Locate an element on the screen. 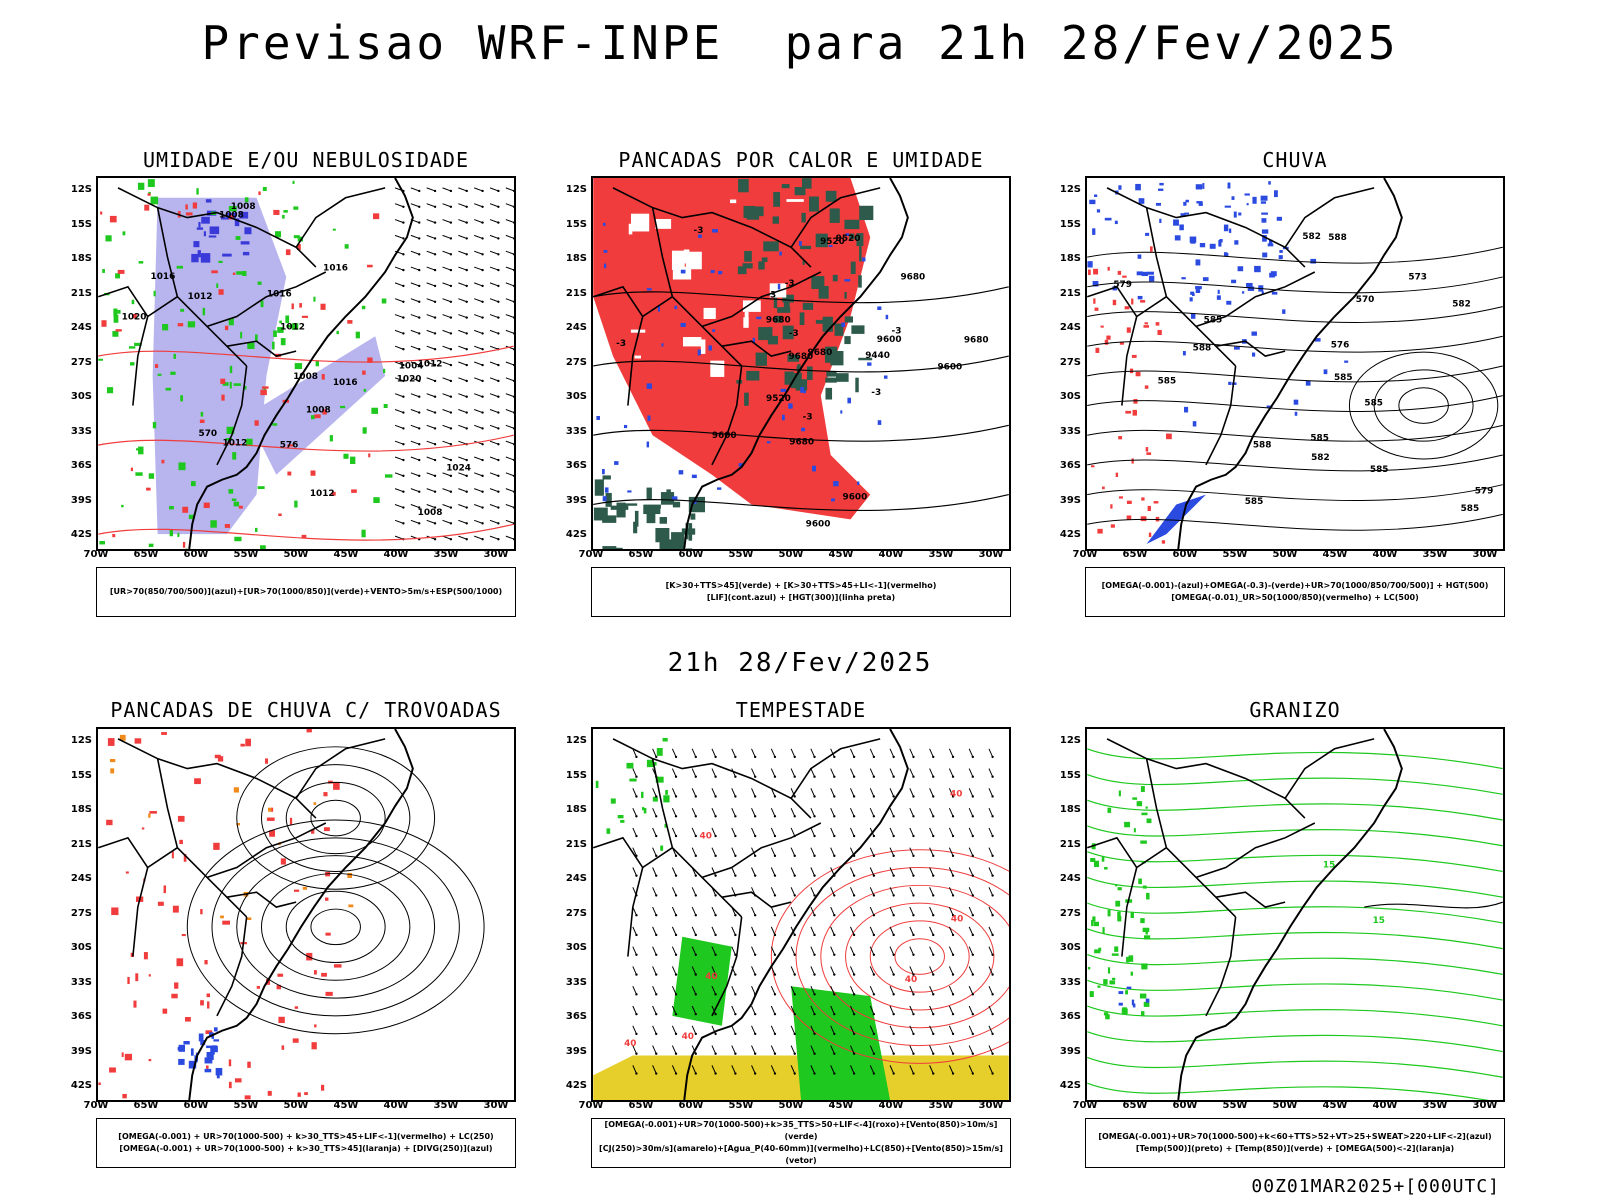  lat-tick-label: 27S is located at coordinates (1070, 913).